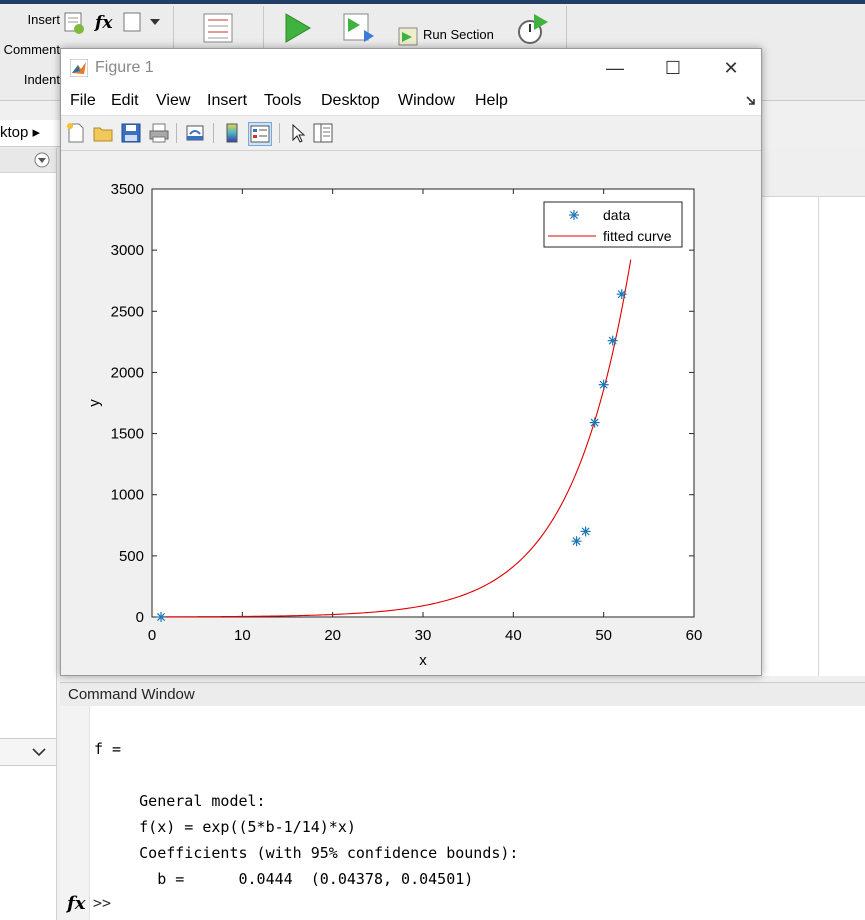 Image resolution: width=865 pixels, height=920 pixels. What do you see at coordinates (423, 635) in the screenshot?
I see `x-tick-label: 30` at bounding box center [423, 635].